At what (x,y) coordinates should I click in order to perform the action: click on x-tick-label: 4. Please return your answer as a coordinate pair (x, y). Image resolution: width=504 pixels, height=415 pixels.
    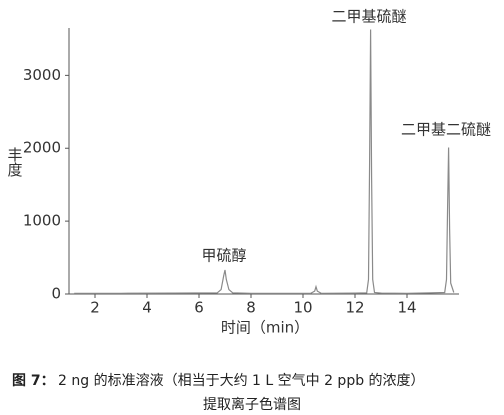
    Looking at the image, I should click on (147, 308).